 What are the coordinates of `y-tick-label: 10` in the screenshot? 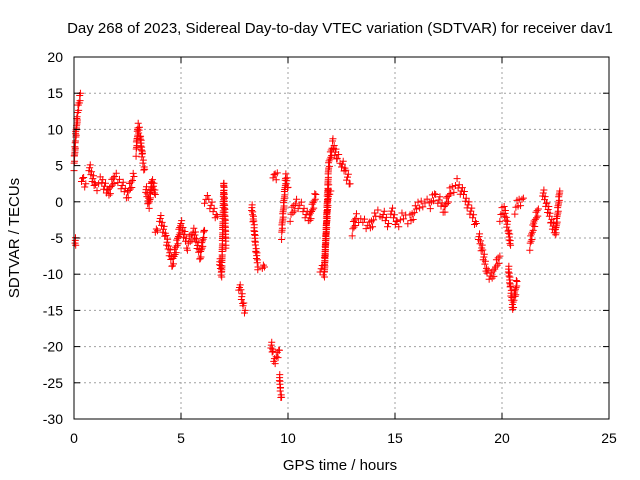 It's located at (55, 129).